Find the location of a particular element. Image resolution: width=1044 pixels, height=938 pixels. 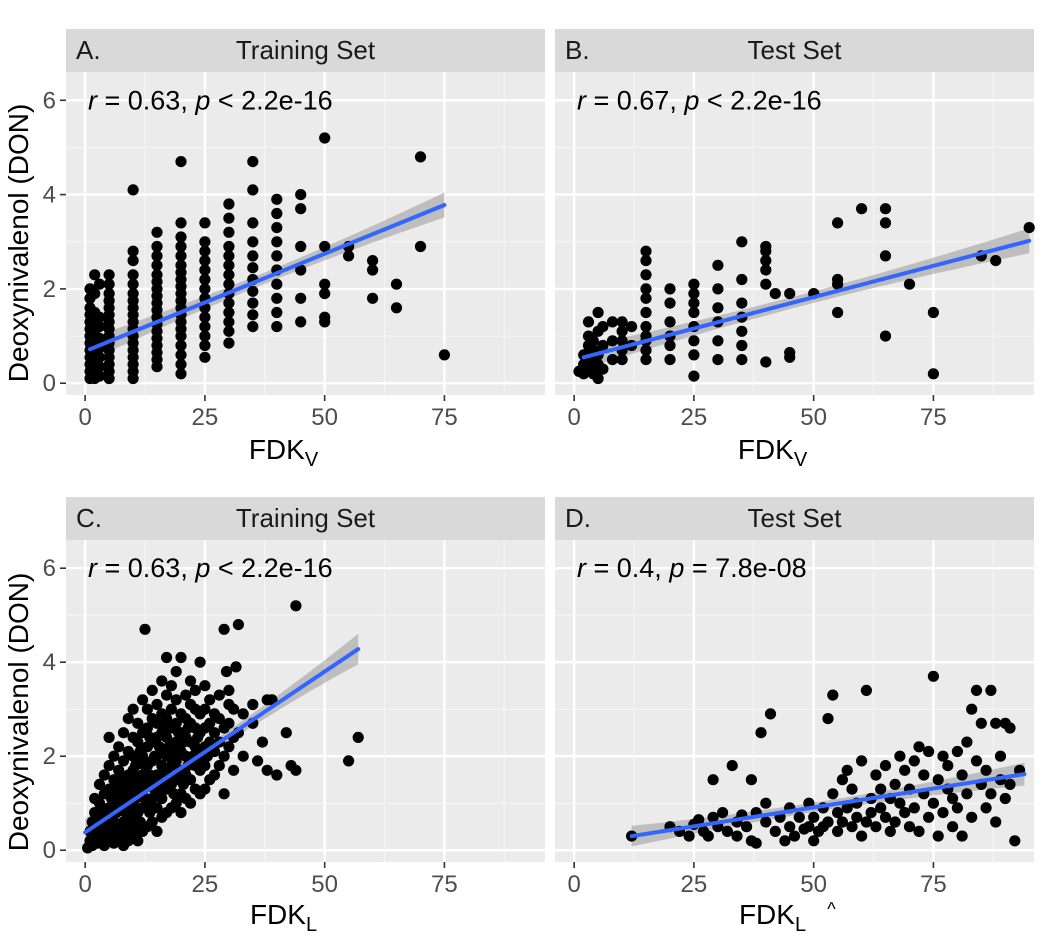

correlation-annotation: r = 0.4, p = 7.8e-08 is located at coordinates (692, 568).